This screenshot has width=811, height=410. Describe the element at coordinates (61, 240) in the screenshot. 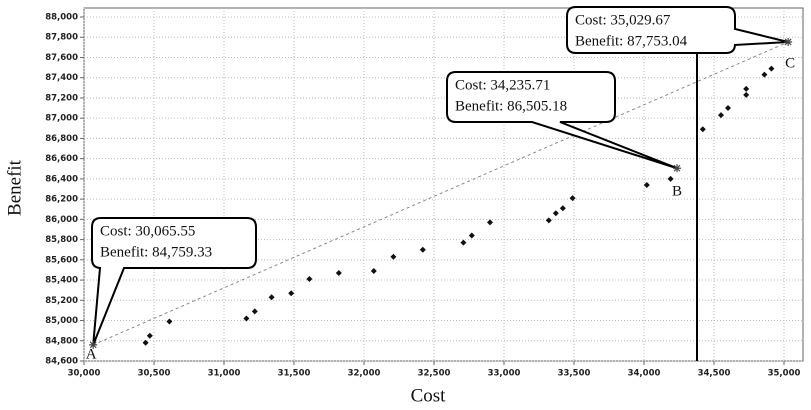

I see `y-tick-label: 85,800` at that location.